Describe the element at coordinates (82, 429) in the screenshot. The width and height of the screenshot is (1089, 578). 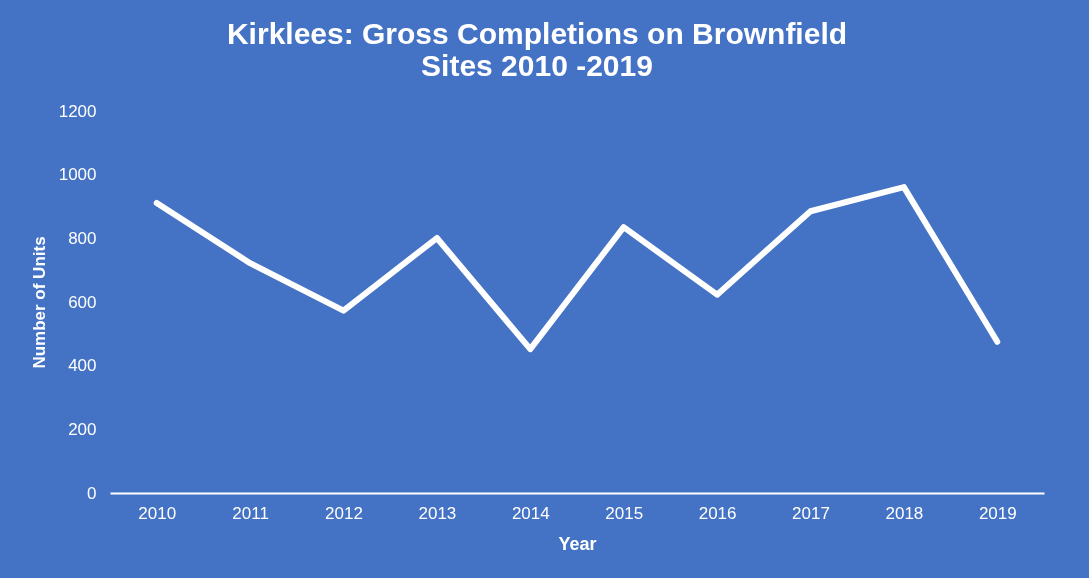
I see `y-tick-label: 200` at that location.